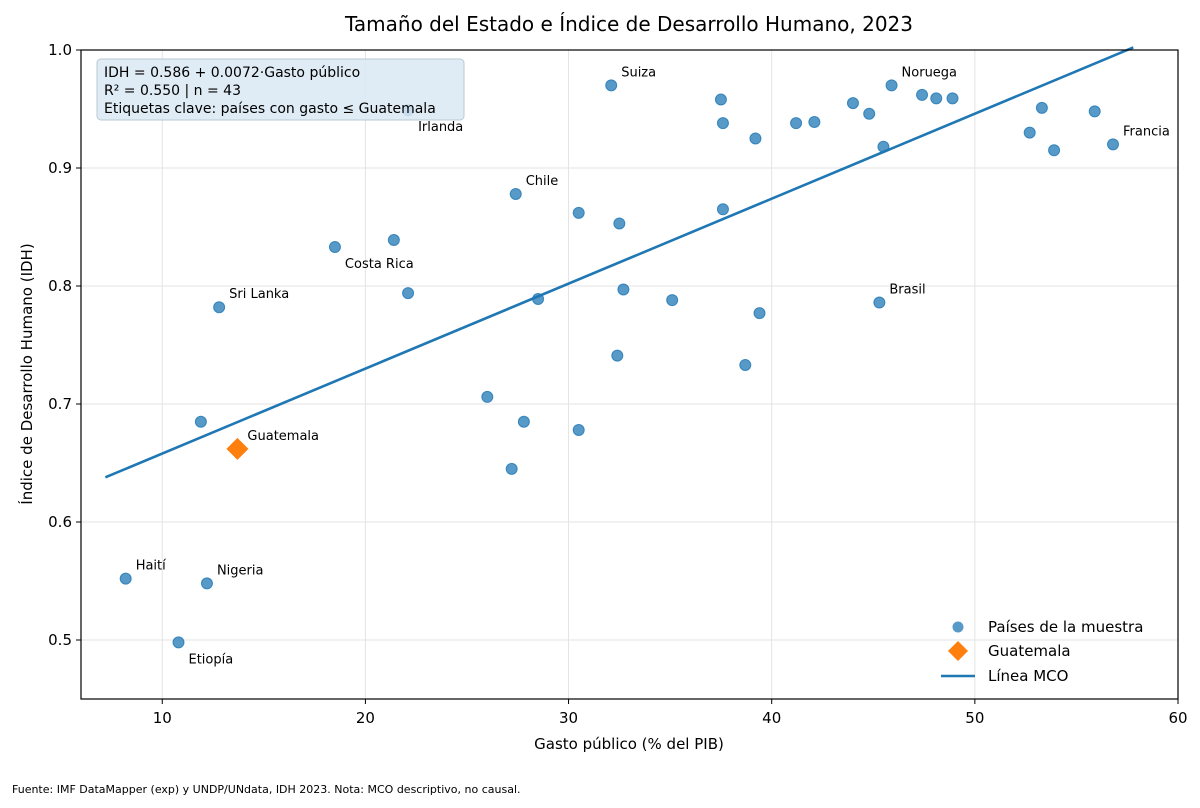 This screenshot has height=808, width=1200. What do you see at coordinates (568, 718) in the screenshot?
I see `x-tick-label: 30` at bounding box center [568, 718].